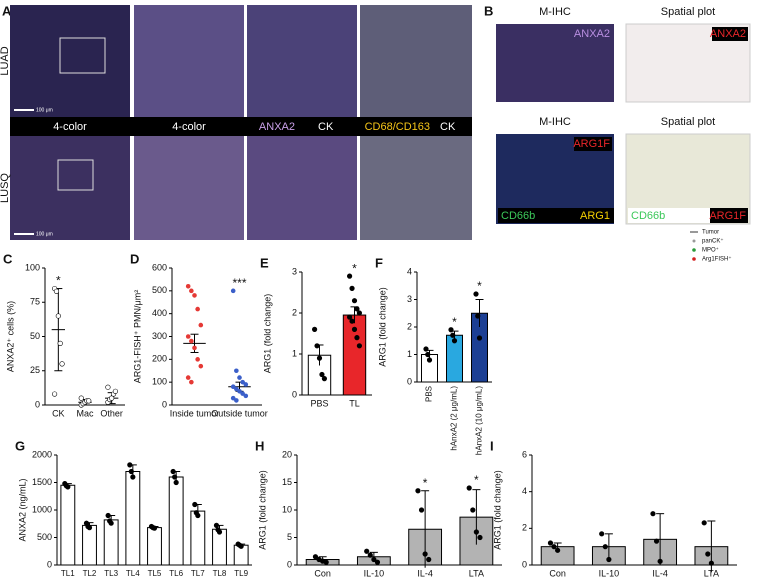  Describe the element at coordinates (32, 267) in the screenshot. I see `y-tick-label: 100` at that location.